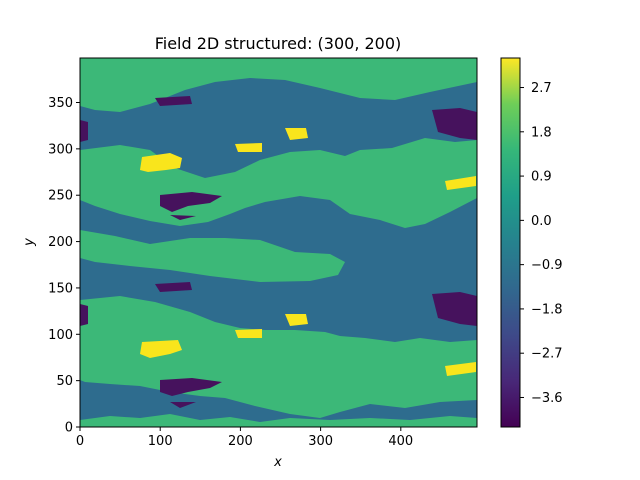  I want to click on colorbar-tick-label: 0.9, so click(541, 177).